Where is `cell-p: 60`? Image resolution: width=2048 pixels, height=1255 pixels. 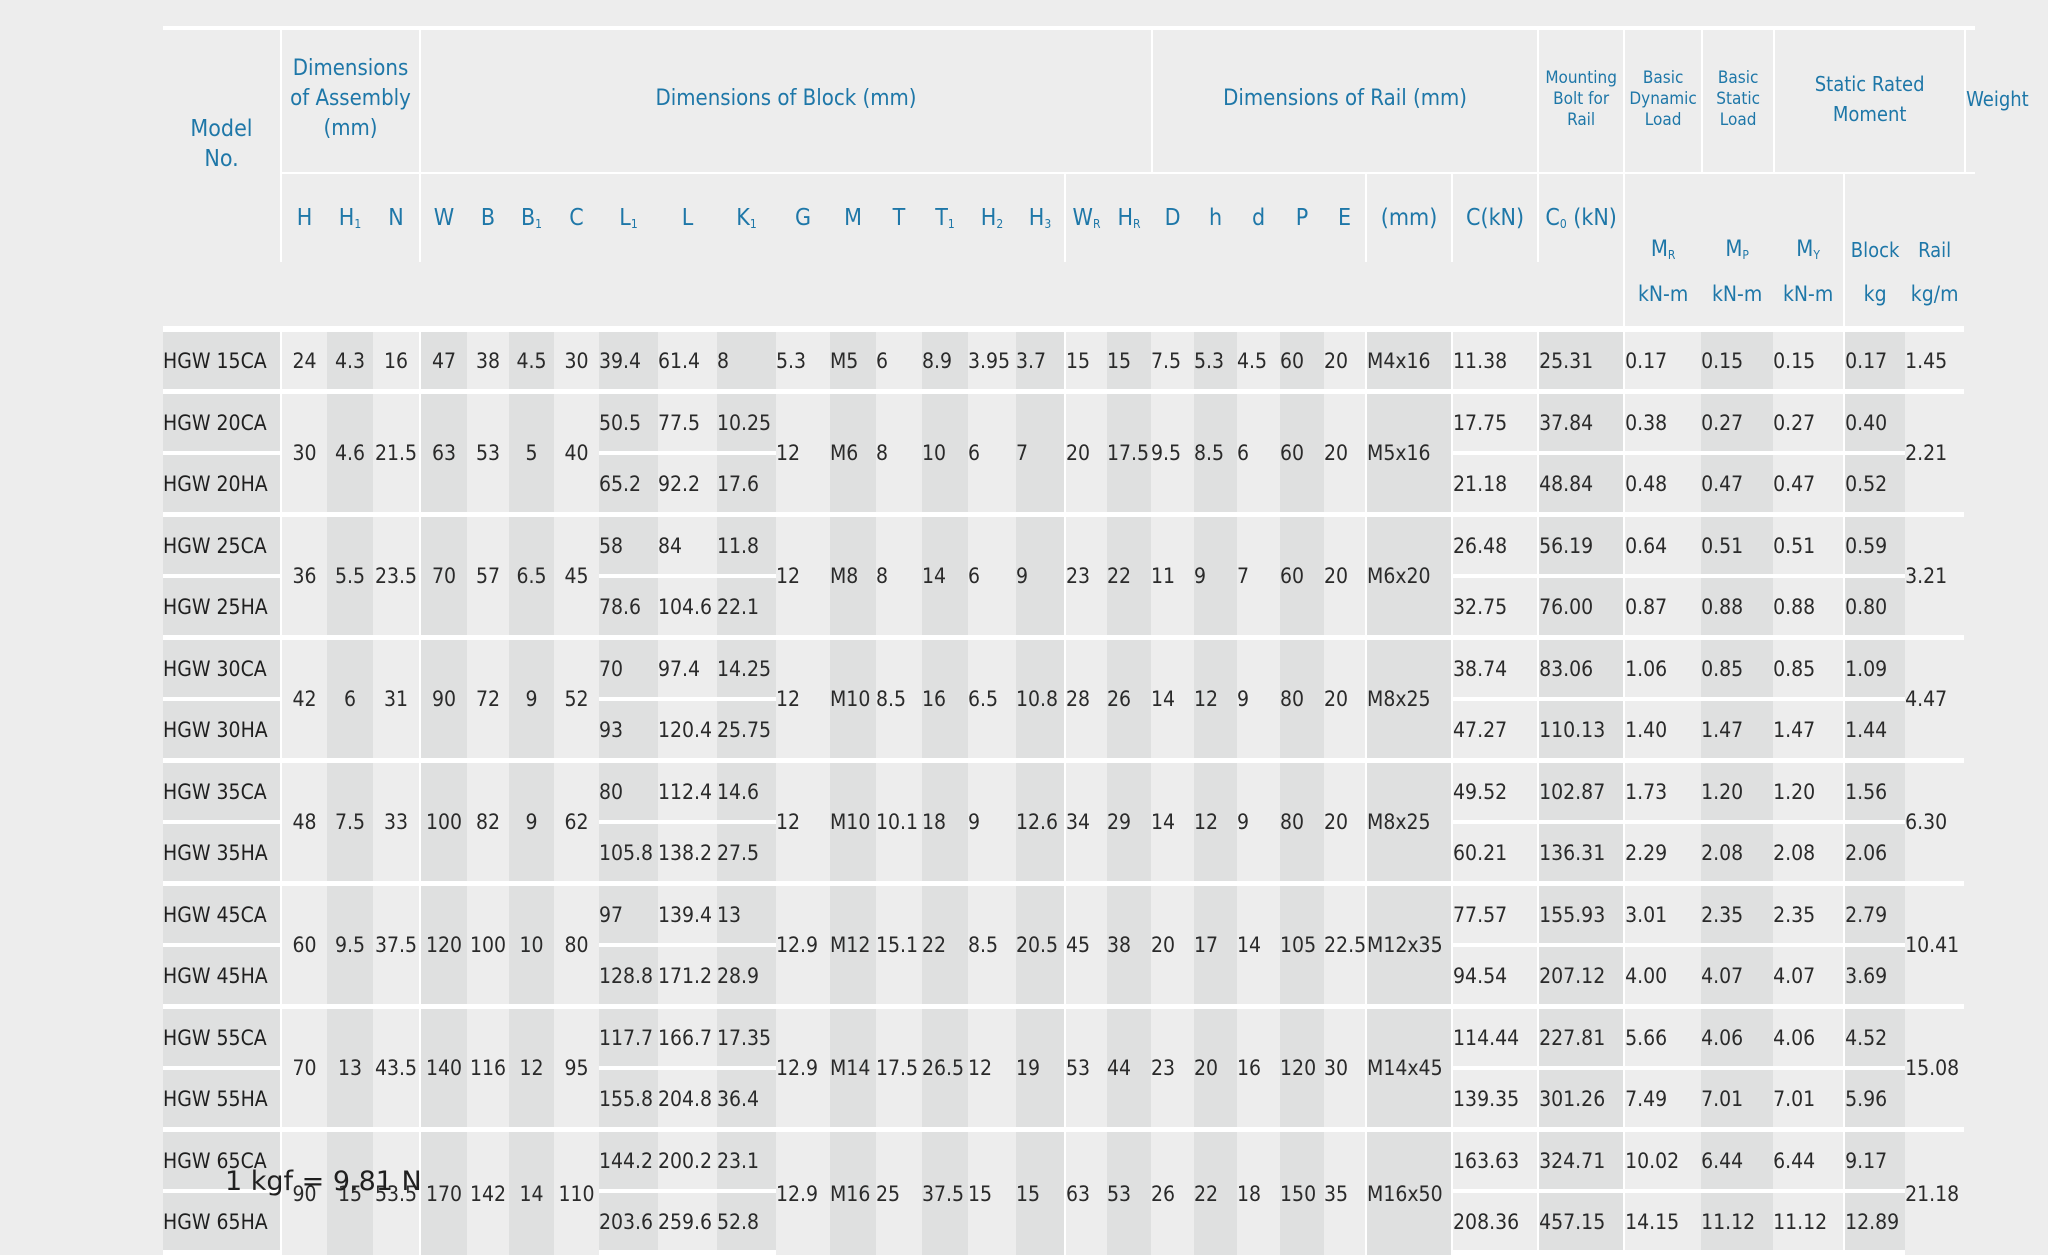 cell-p: 60 is located at coordinates (1302, 573).